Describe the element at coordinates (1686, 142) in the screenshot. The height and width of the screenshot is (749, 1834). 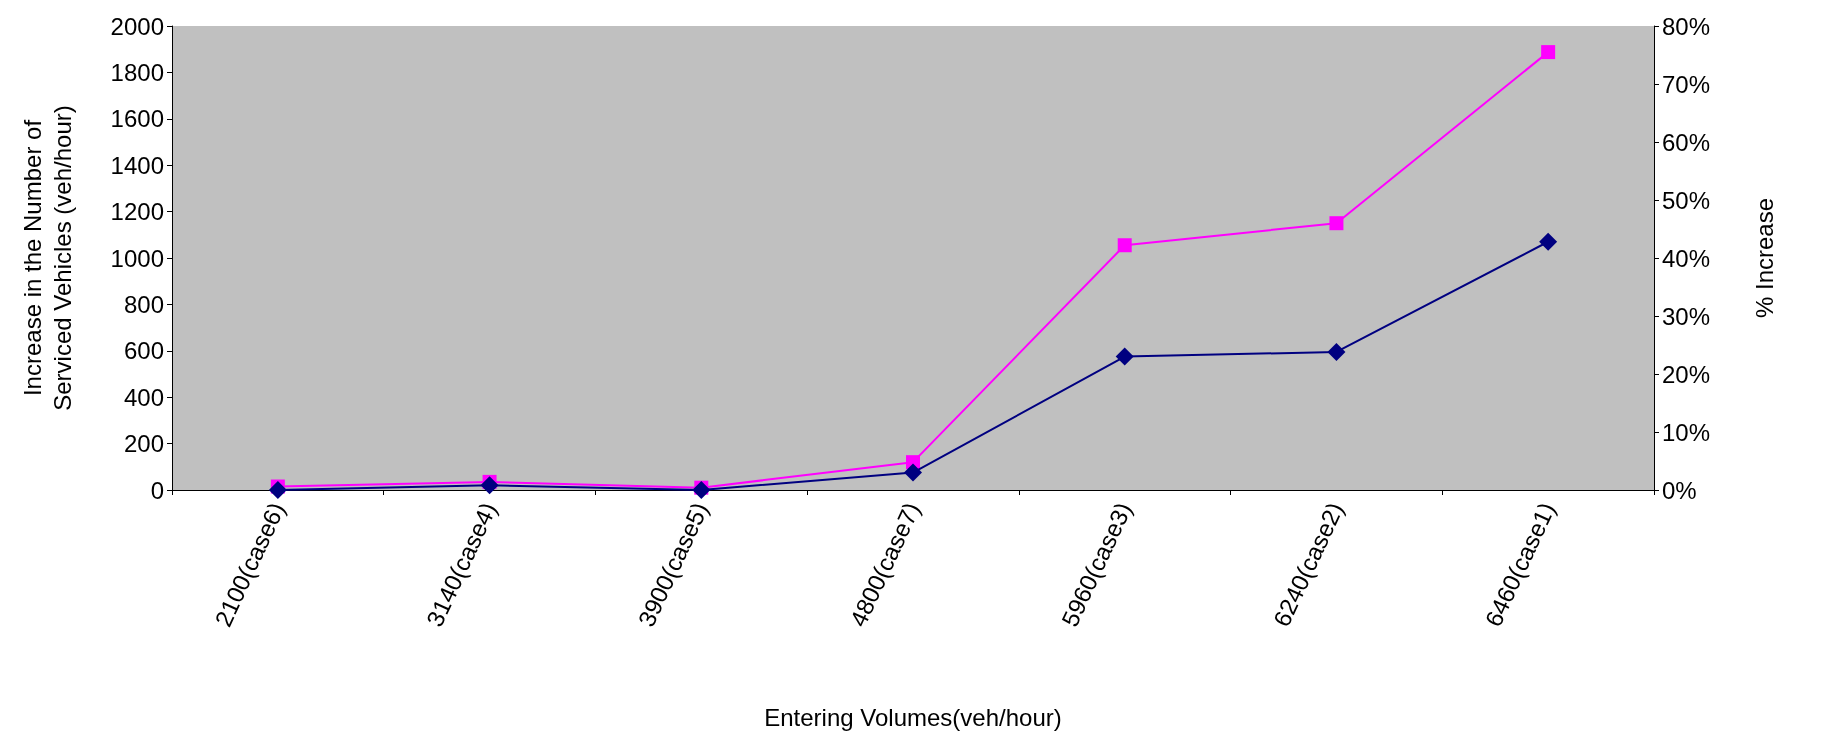
I see `y2-tick-label: 60%` at that location.